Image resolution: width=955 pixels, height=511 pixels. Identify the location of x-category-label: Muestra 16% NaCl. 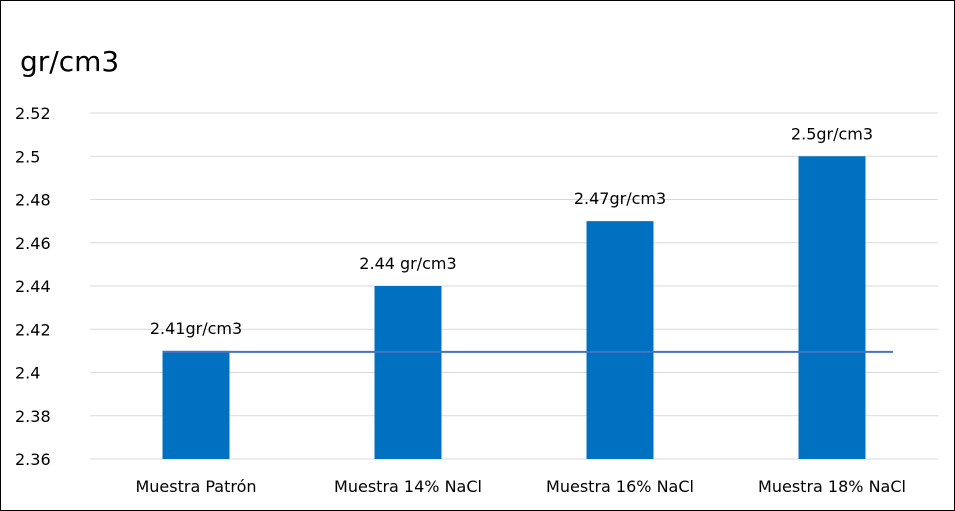
(620, 486).